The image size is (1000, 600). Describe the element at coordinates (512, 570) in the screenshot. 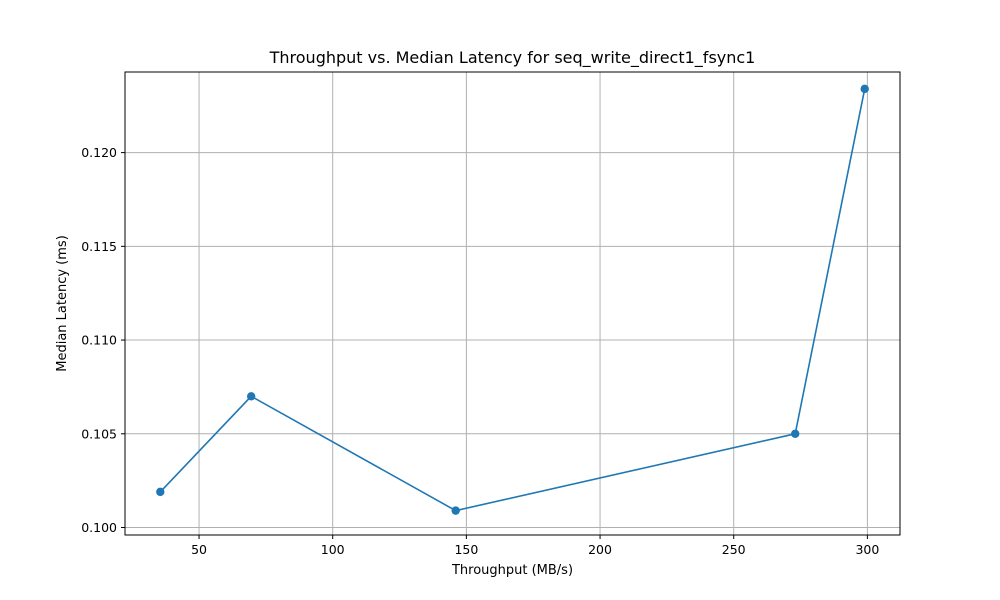

I see `x-axis-label: Throughput (MB/s)` at that location.